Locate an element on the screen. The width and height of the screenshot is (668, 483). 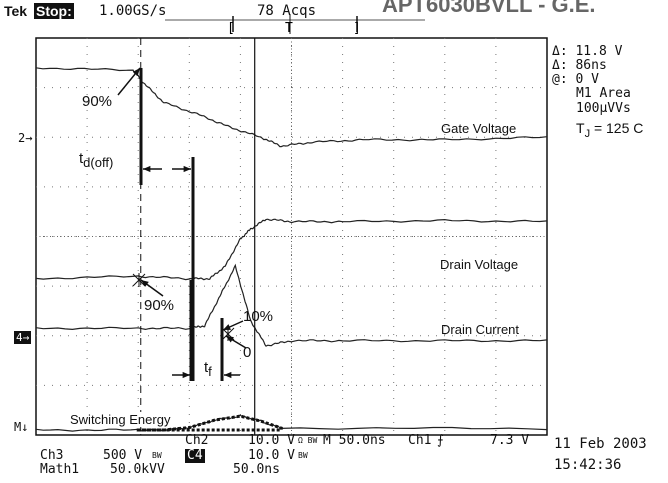
tf-symbol: t is located at coordinates (206, 367).